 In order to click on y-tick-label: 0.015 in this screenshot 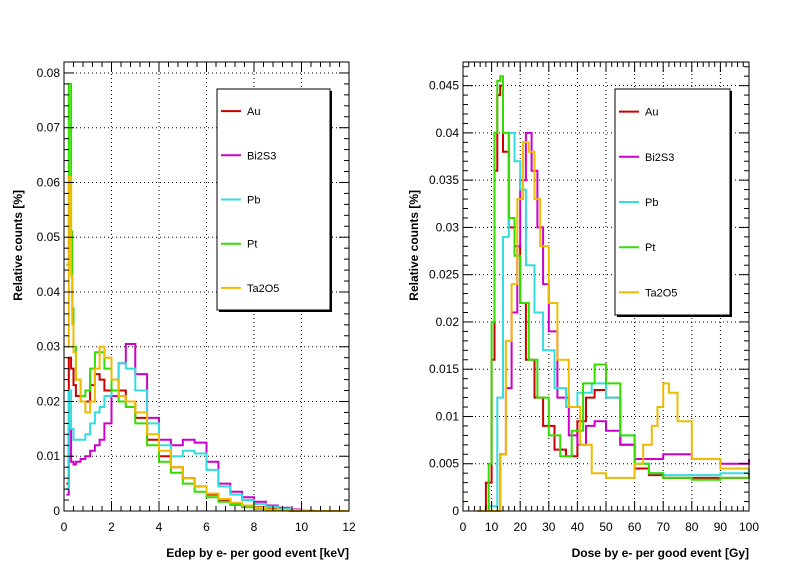, I will do `click(444, 369)`.